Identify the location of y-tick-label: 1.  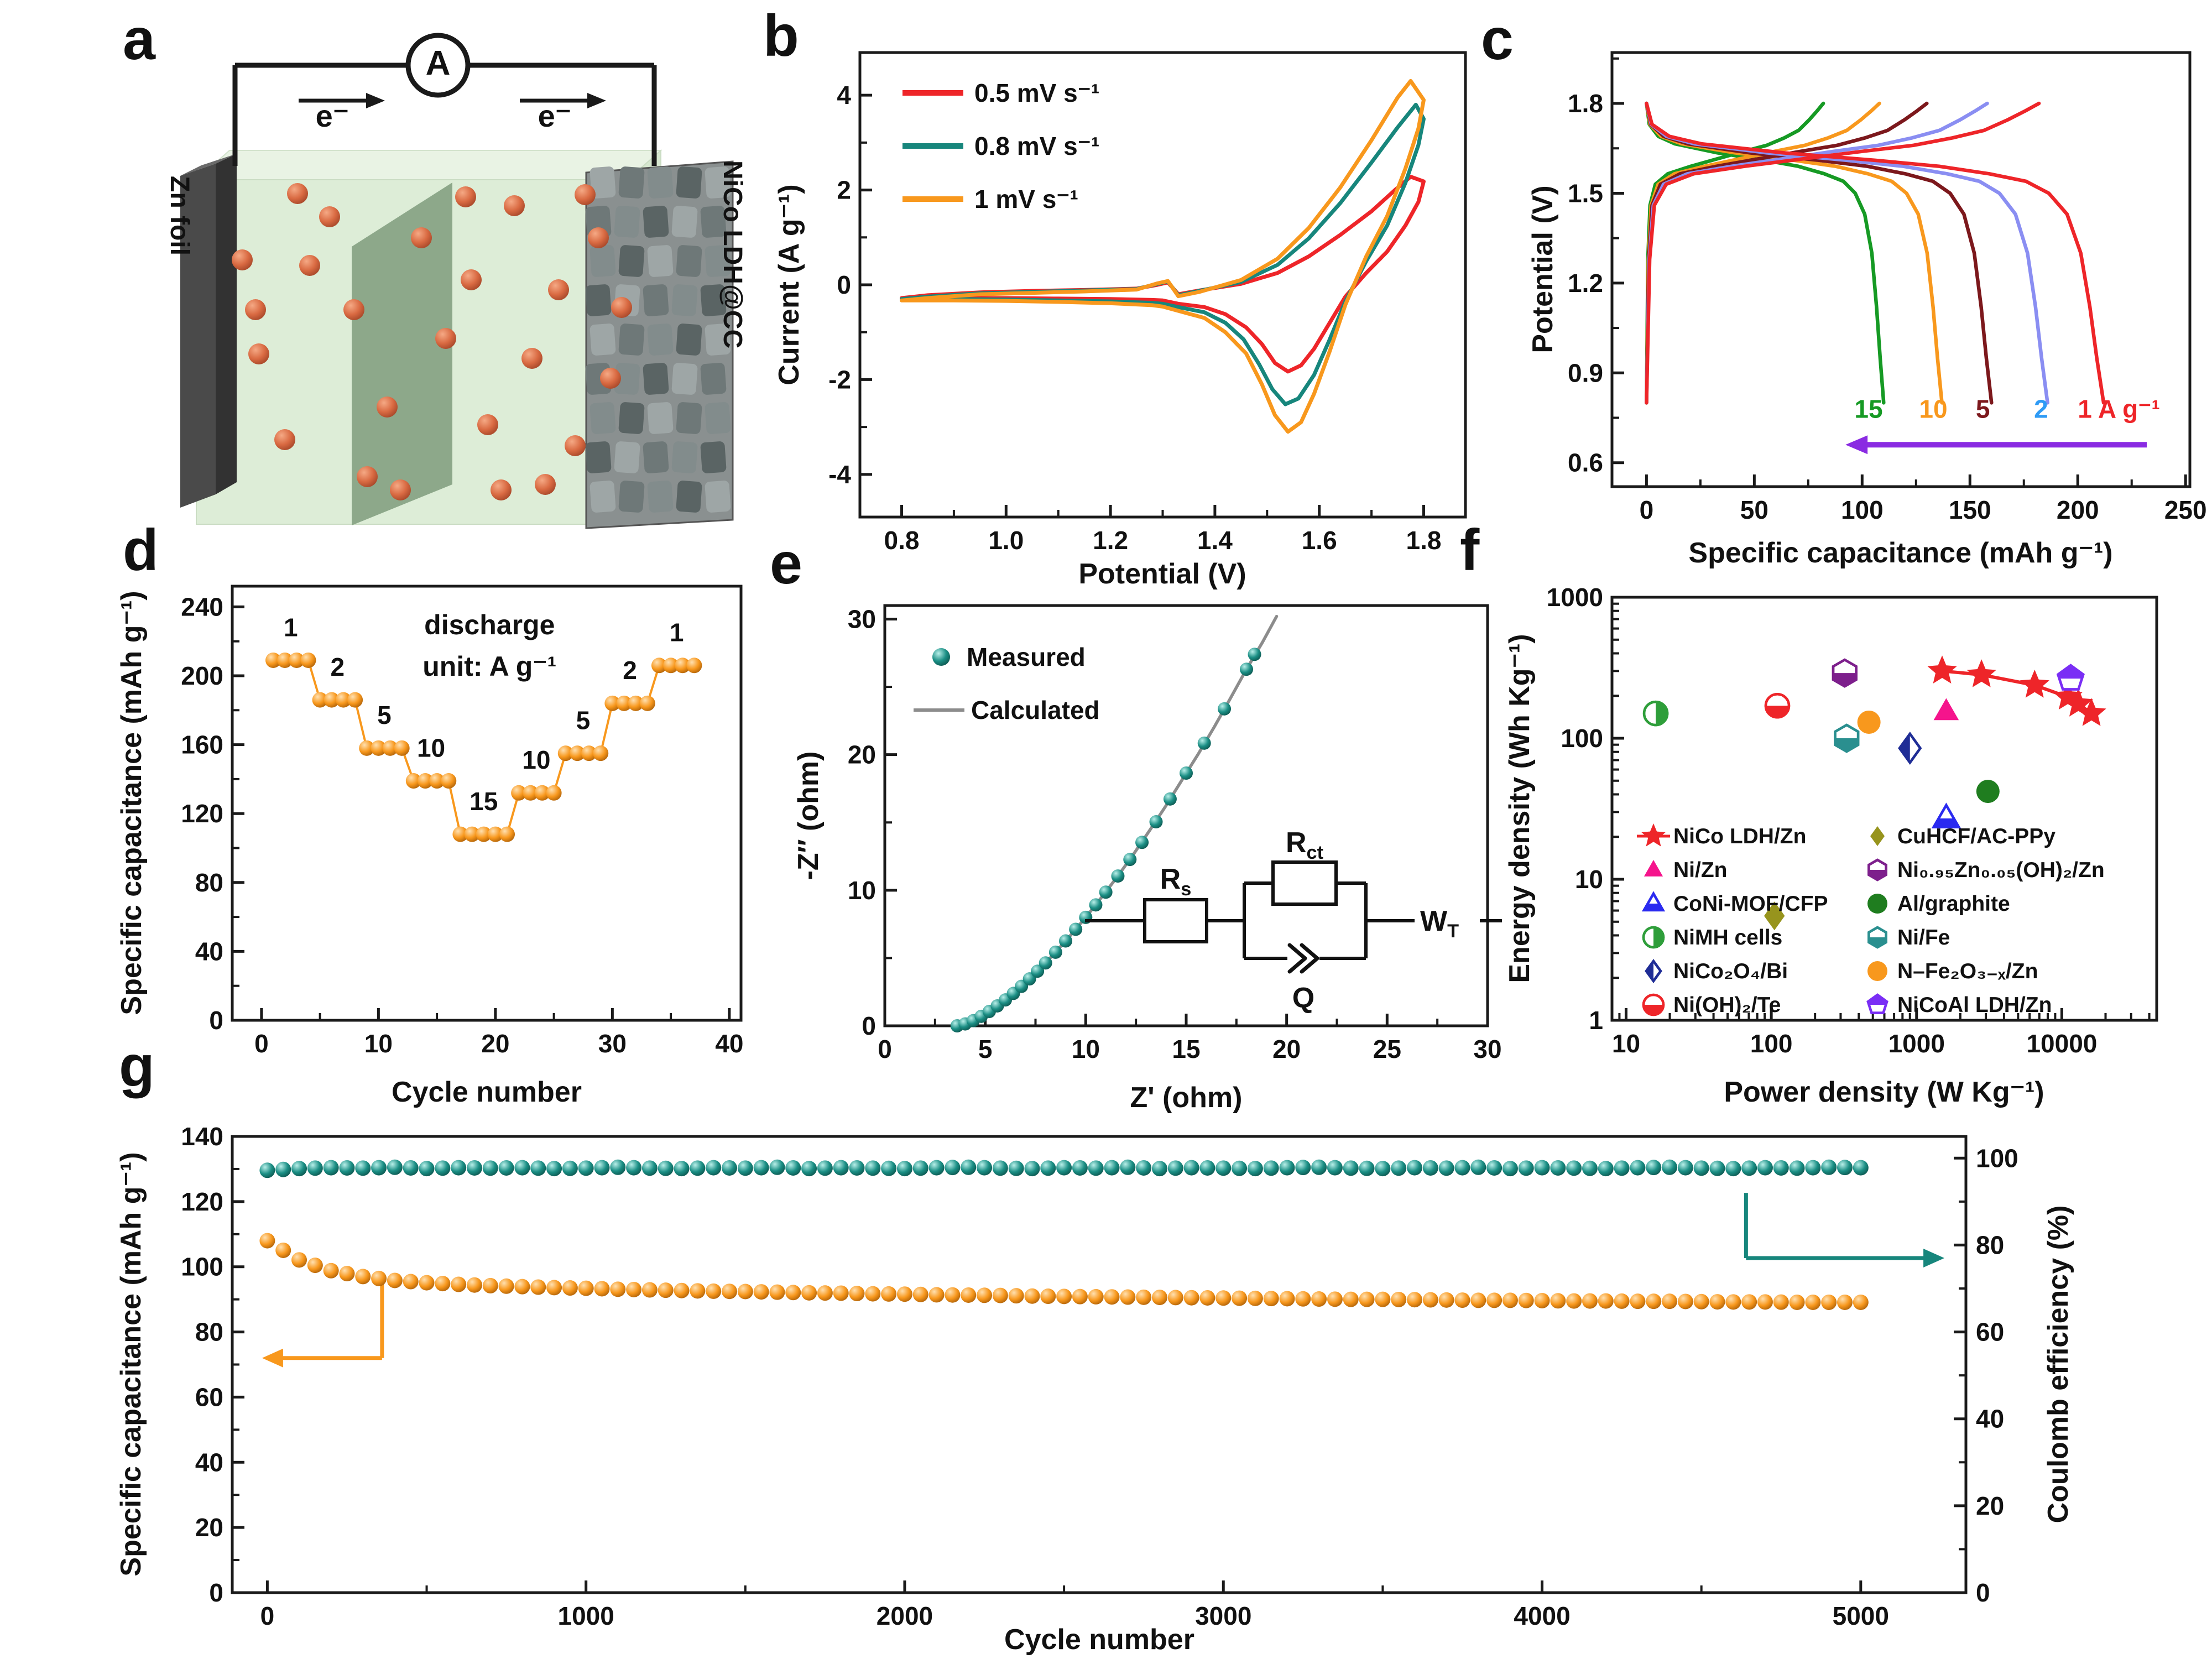
(1596, 1021).